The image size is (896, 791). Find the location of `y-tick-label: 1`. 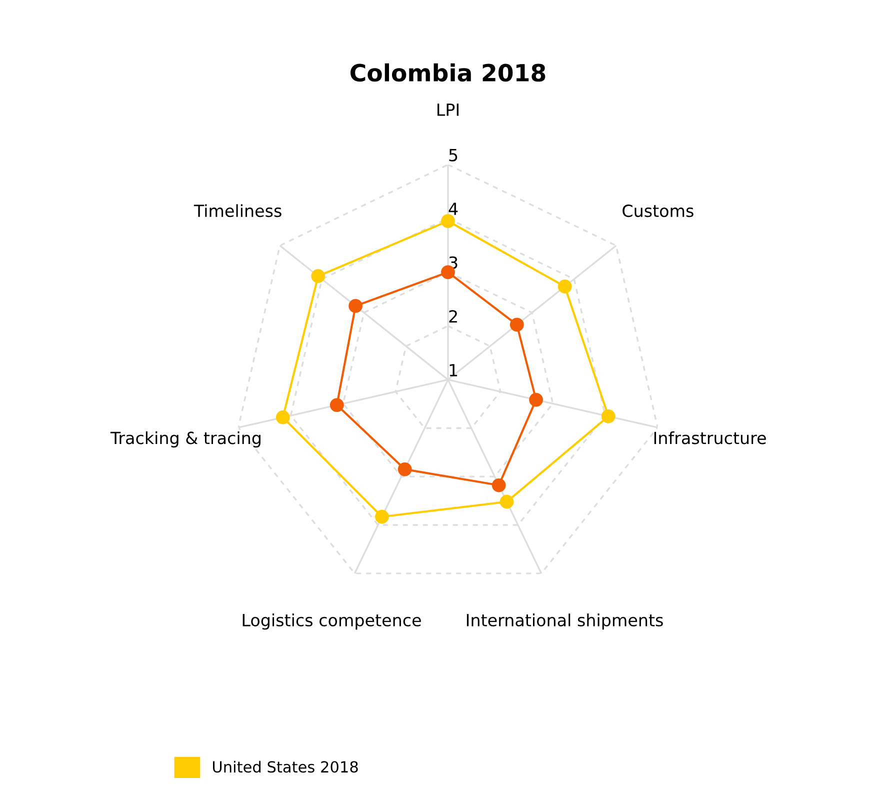

y-tick-label: 1 is located at coordinates (454, 370).